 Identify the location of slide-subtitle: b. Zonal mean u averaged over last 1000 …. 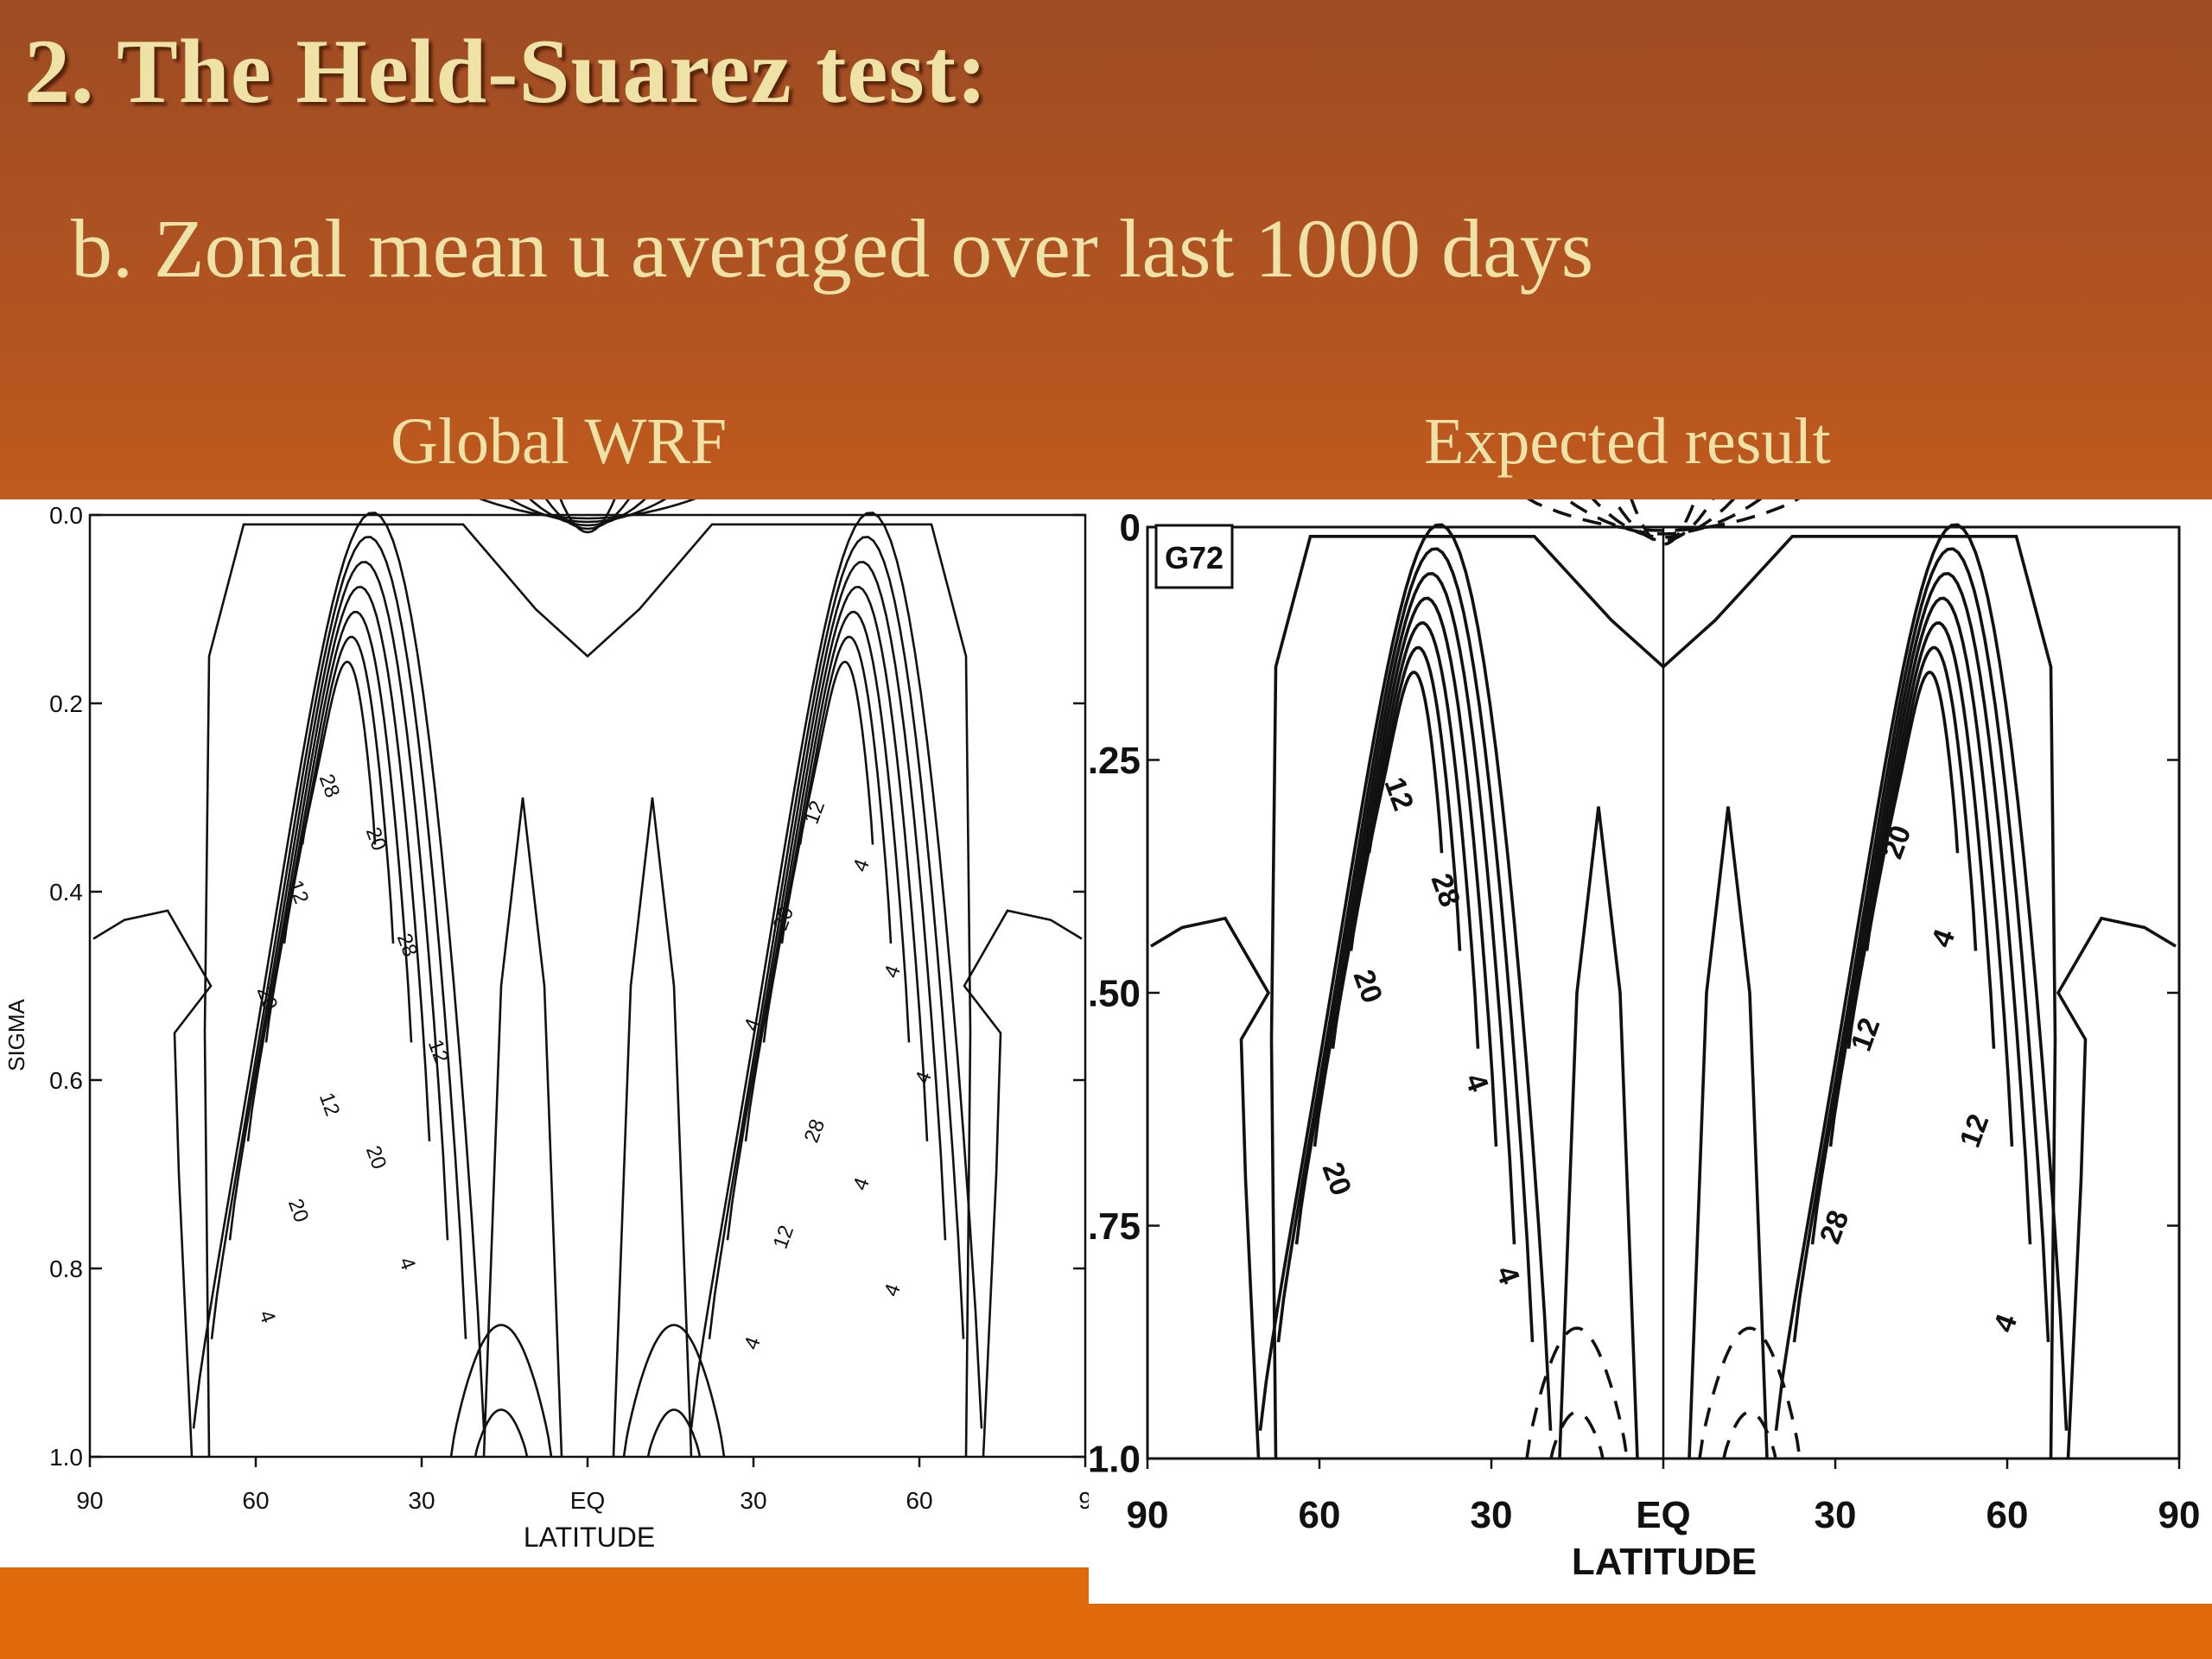
(832, 248).